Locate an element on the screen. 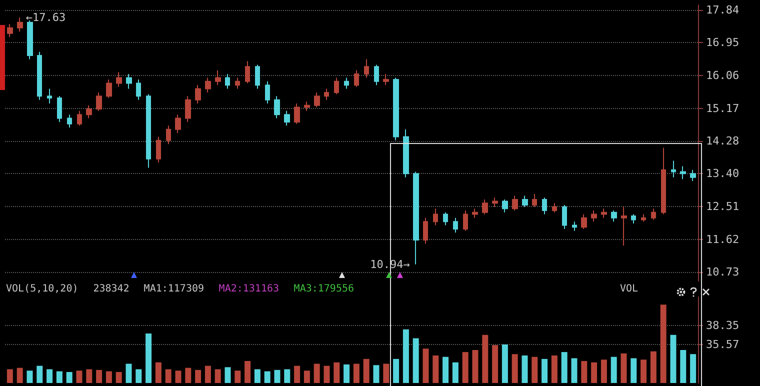 Image resolution: width=760 pixels, height=386 pixels. y-tick-label: 17.84 is located at coordinates (723, 9).